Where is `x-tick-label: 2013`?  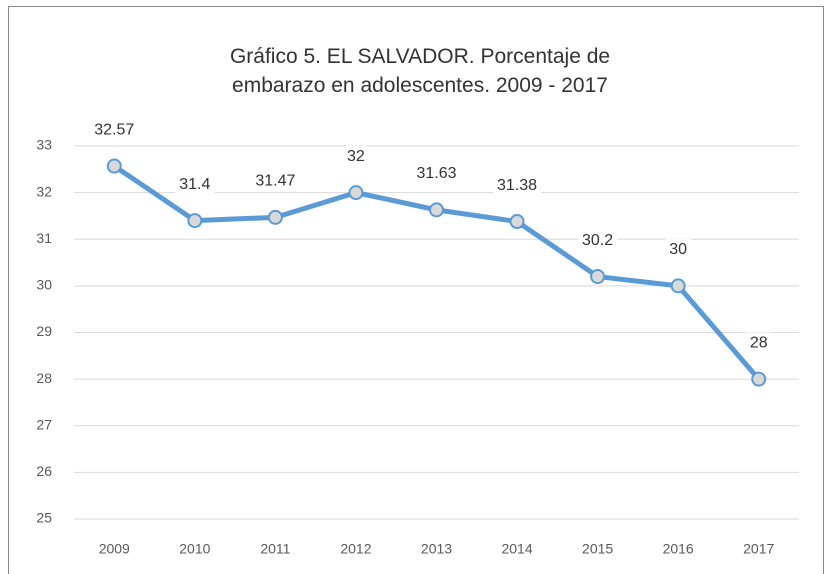 x-tick-label: 2013 is located at coordinates (436, 549).